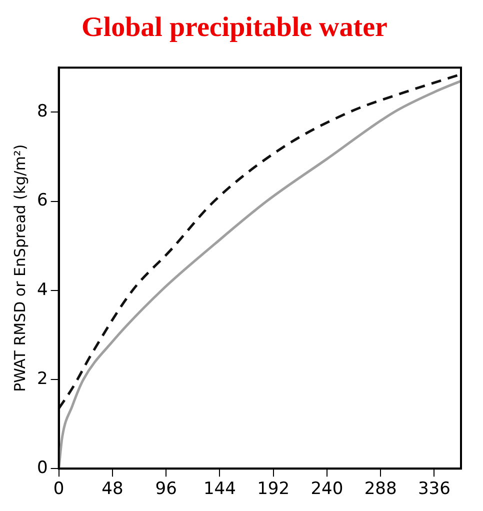 Image resolution: width=483 pixels, height=511 pixels. What do you see at coordinates (235, 28) in the screenshot?
I see `chart-title: Global precipitable water` at bounding box center [235, 28].